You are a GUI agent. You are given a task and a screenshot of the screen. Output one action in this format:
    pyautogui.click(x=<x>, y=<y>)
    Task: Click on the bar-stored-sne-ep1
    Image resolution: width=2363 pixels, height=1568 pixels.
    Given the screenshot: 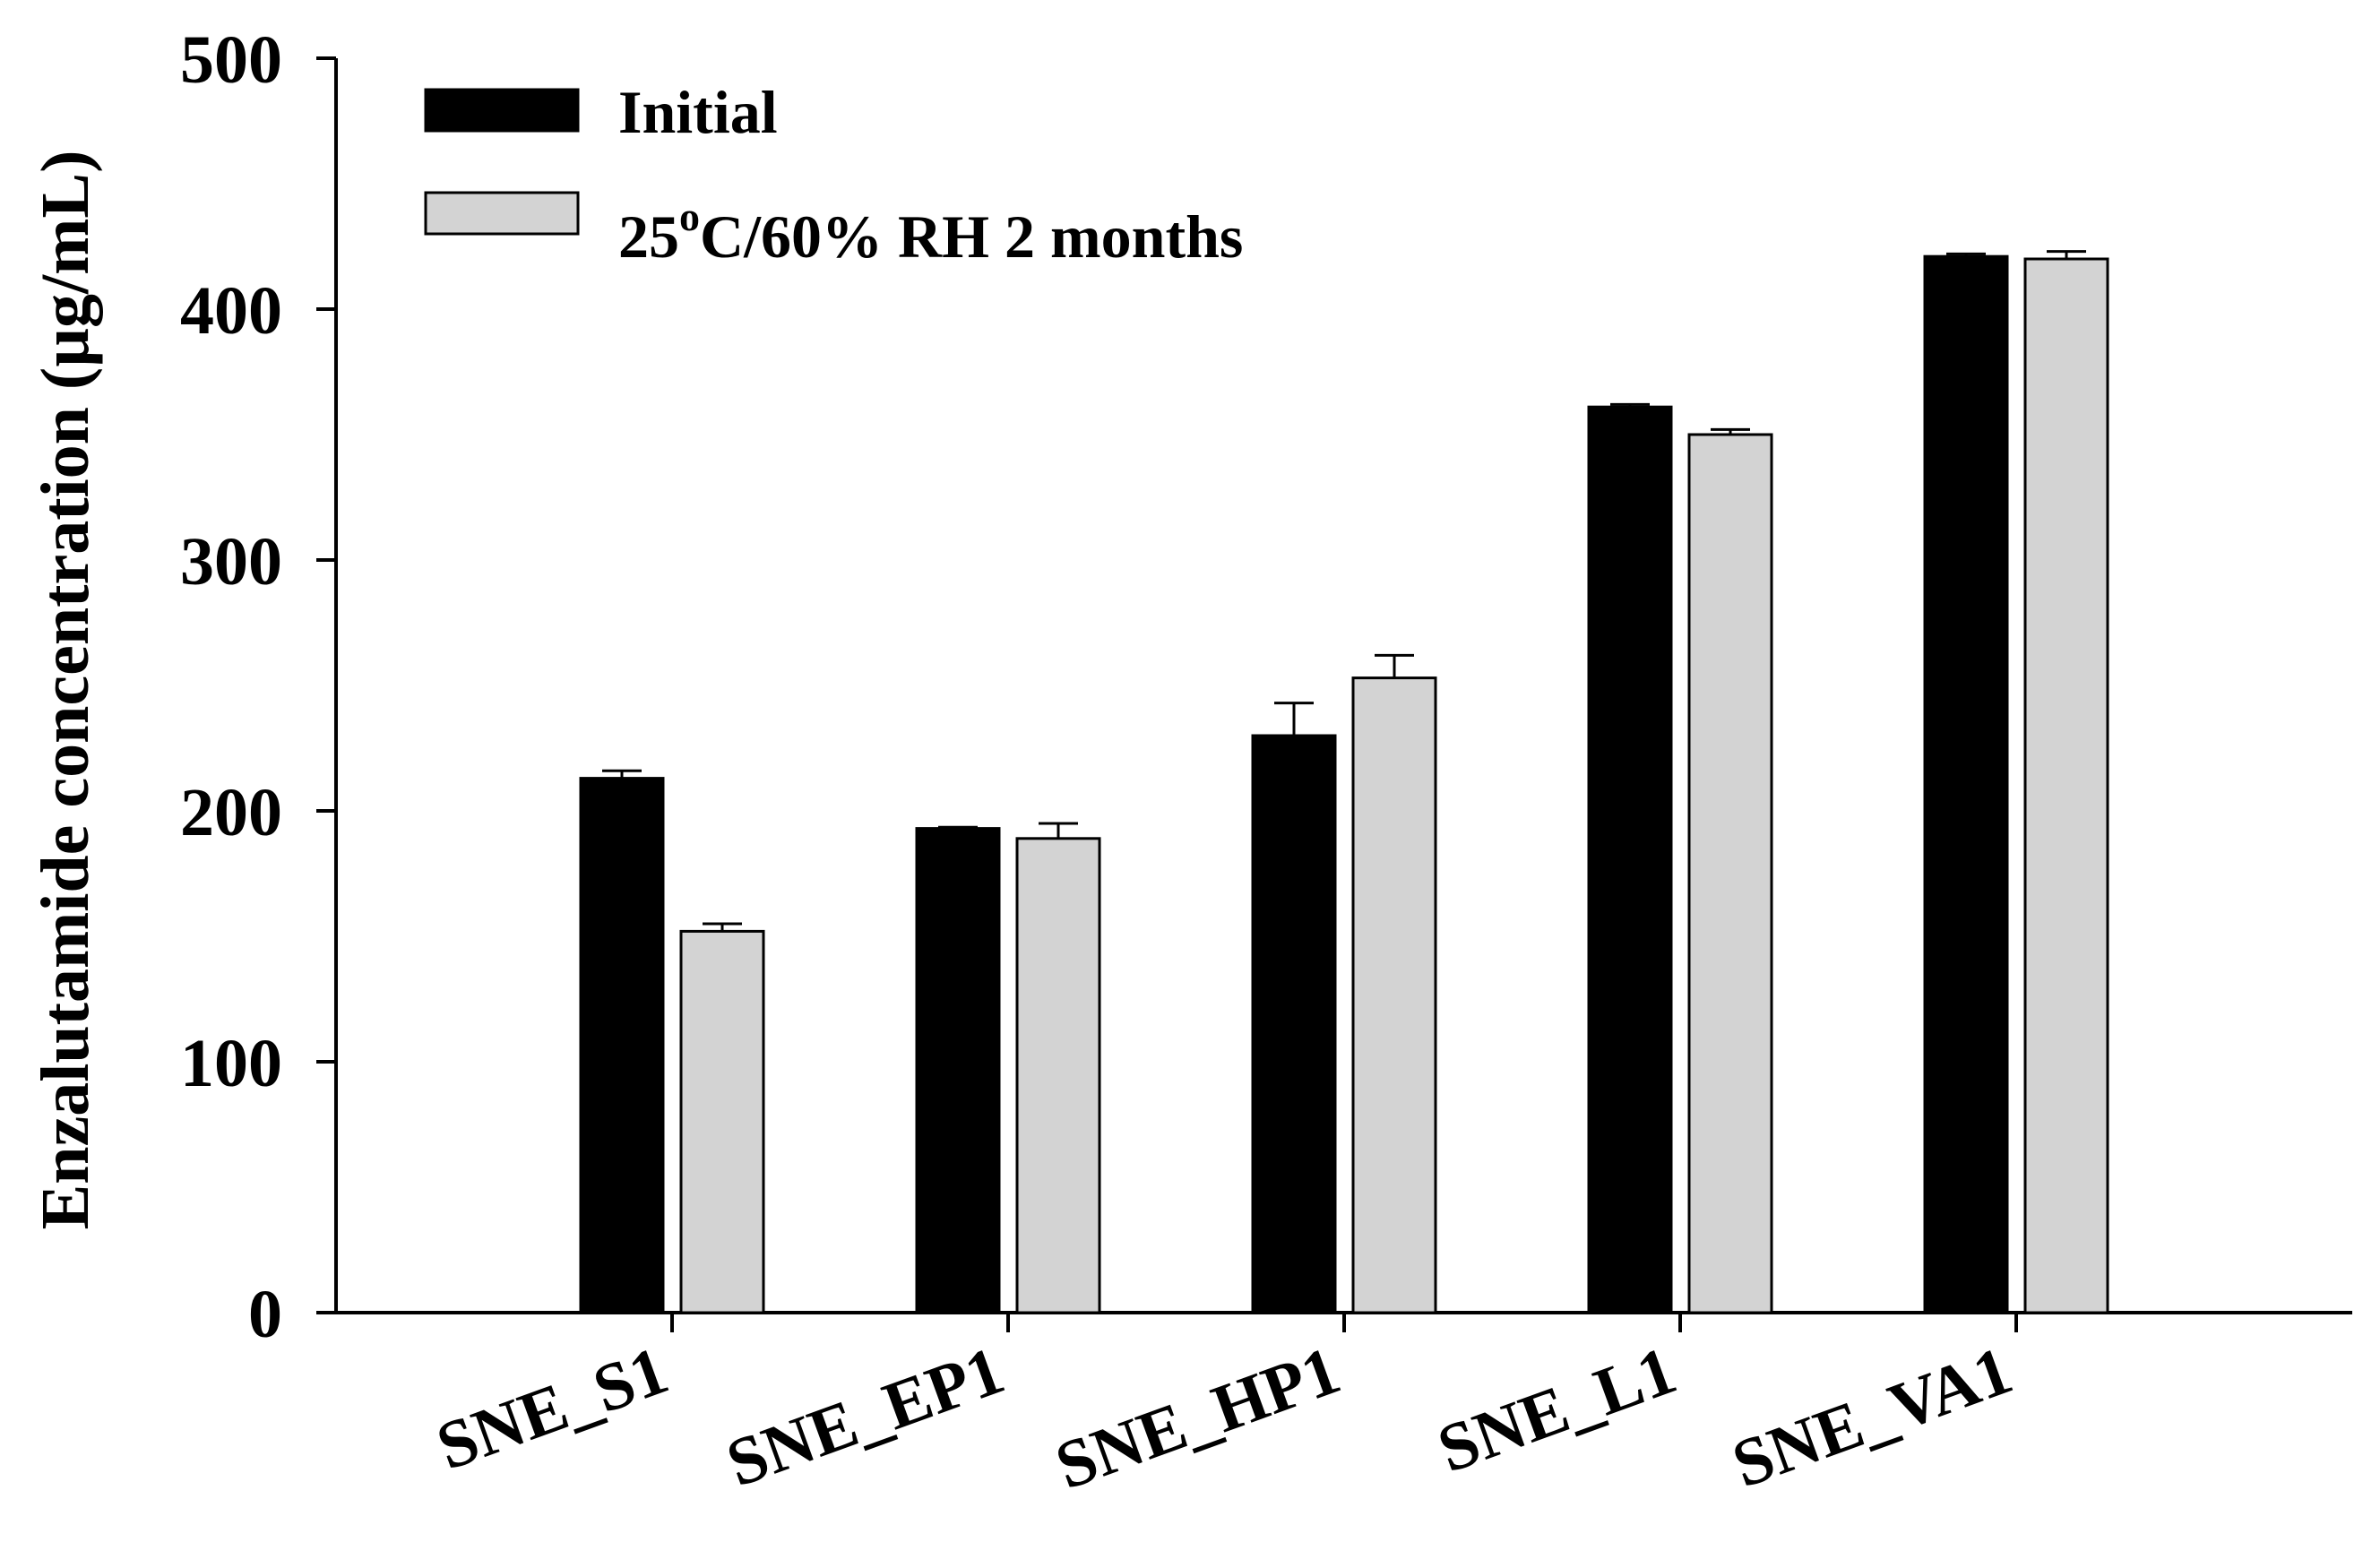 What is the action you would take?
    pyautogui.click(x=1058, y=1076)
    